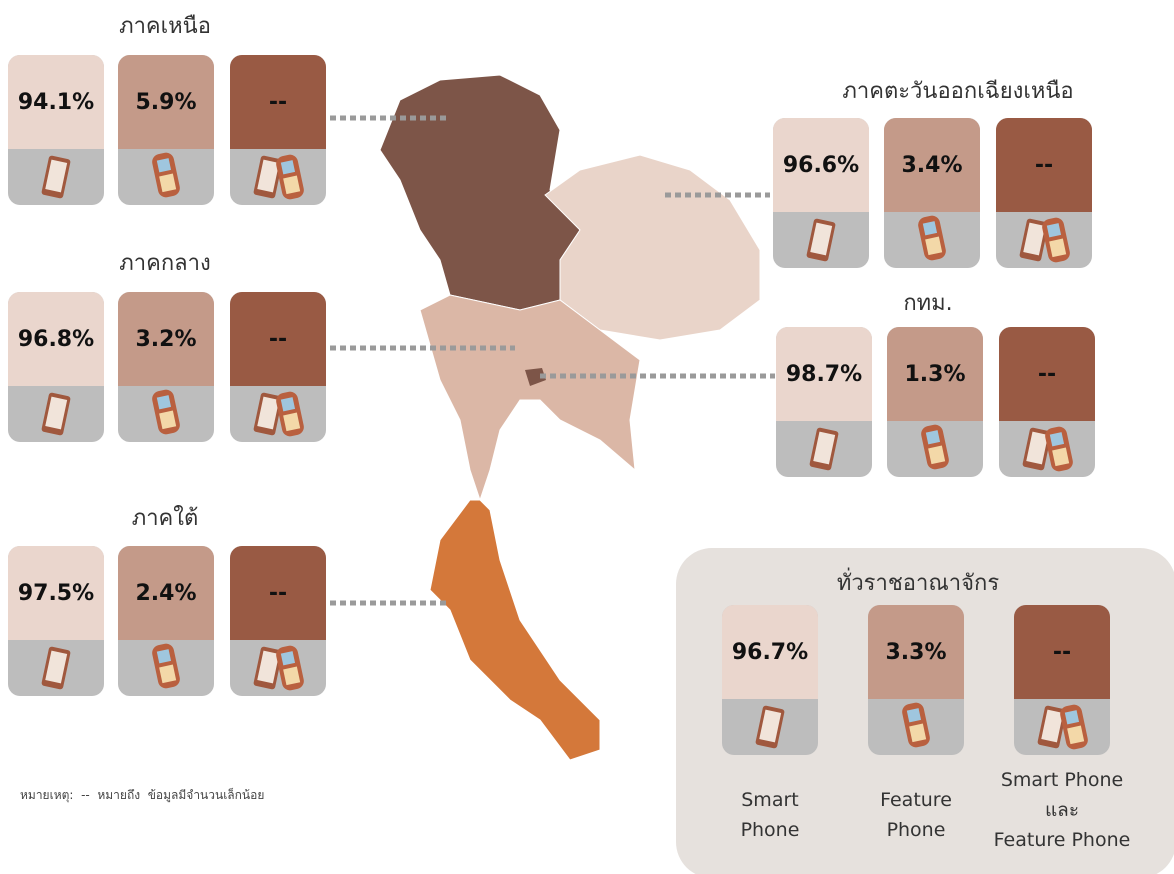 This screenshot has width=1174, height=874. What do you see at coordinates (165, 263) in the screenshot?
I see `region-title: ภาคกลาง` at bounding box center [165, 263].